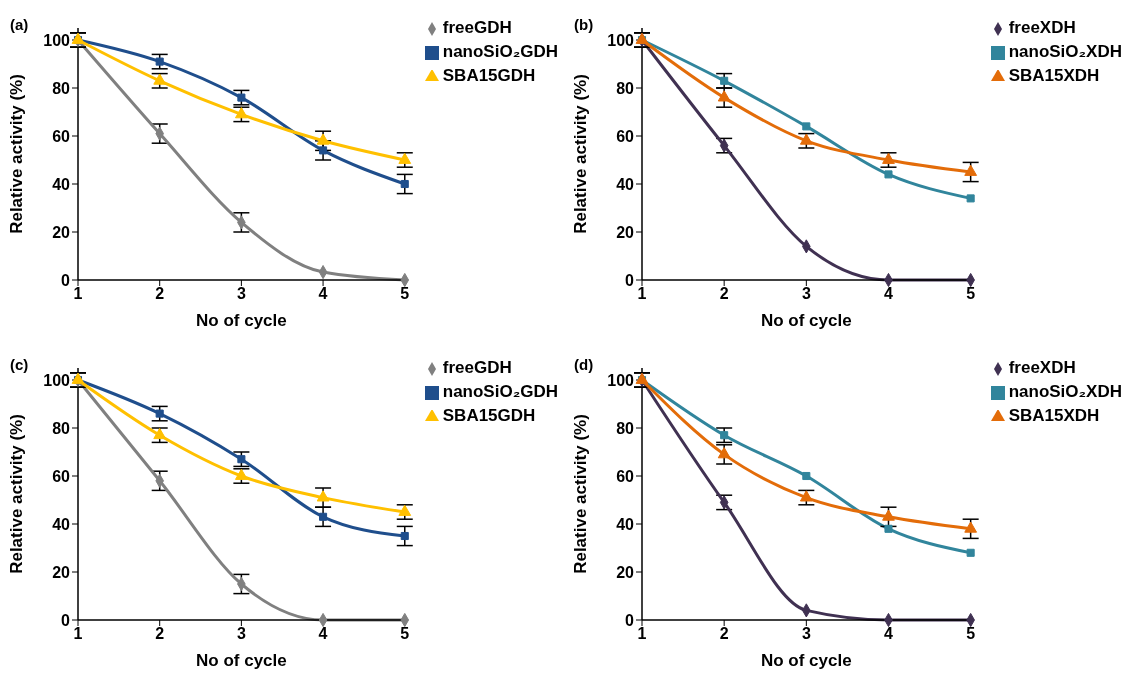 The width and height of the screenshot is (1141, 684). I want to click on chart-title: (a), so click(19, 24).